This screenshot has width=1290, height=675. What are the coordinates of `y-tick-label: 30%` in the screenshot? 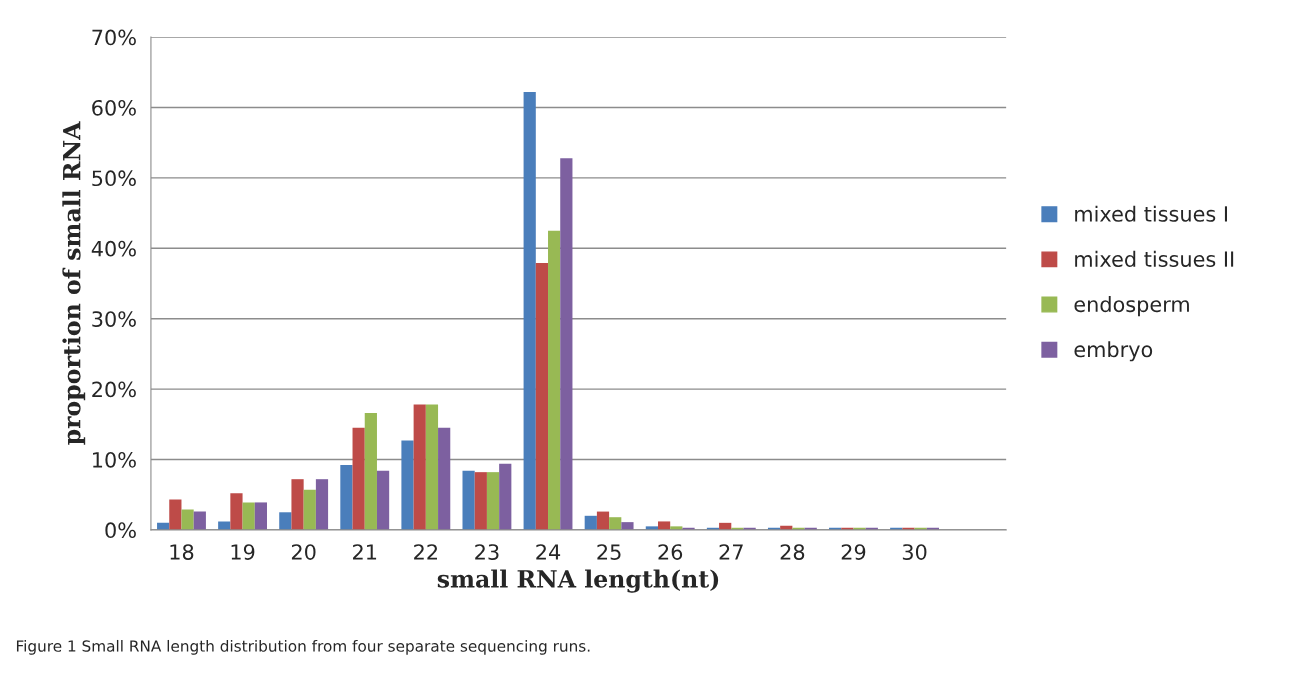 It's located at (114, 319).